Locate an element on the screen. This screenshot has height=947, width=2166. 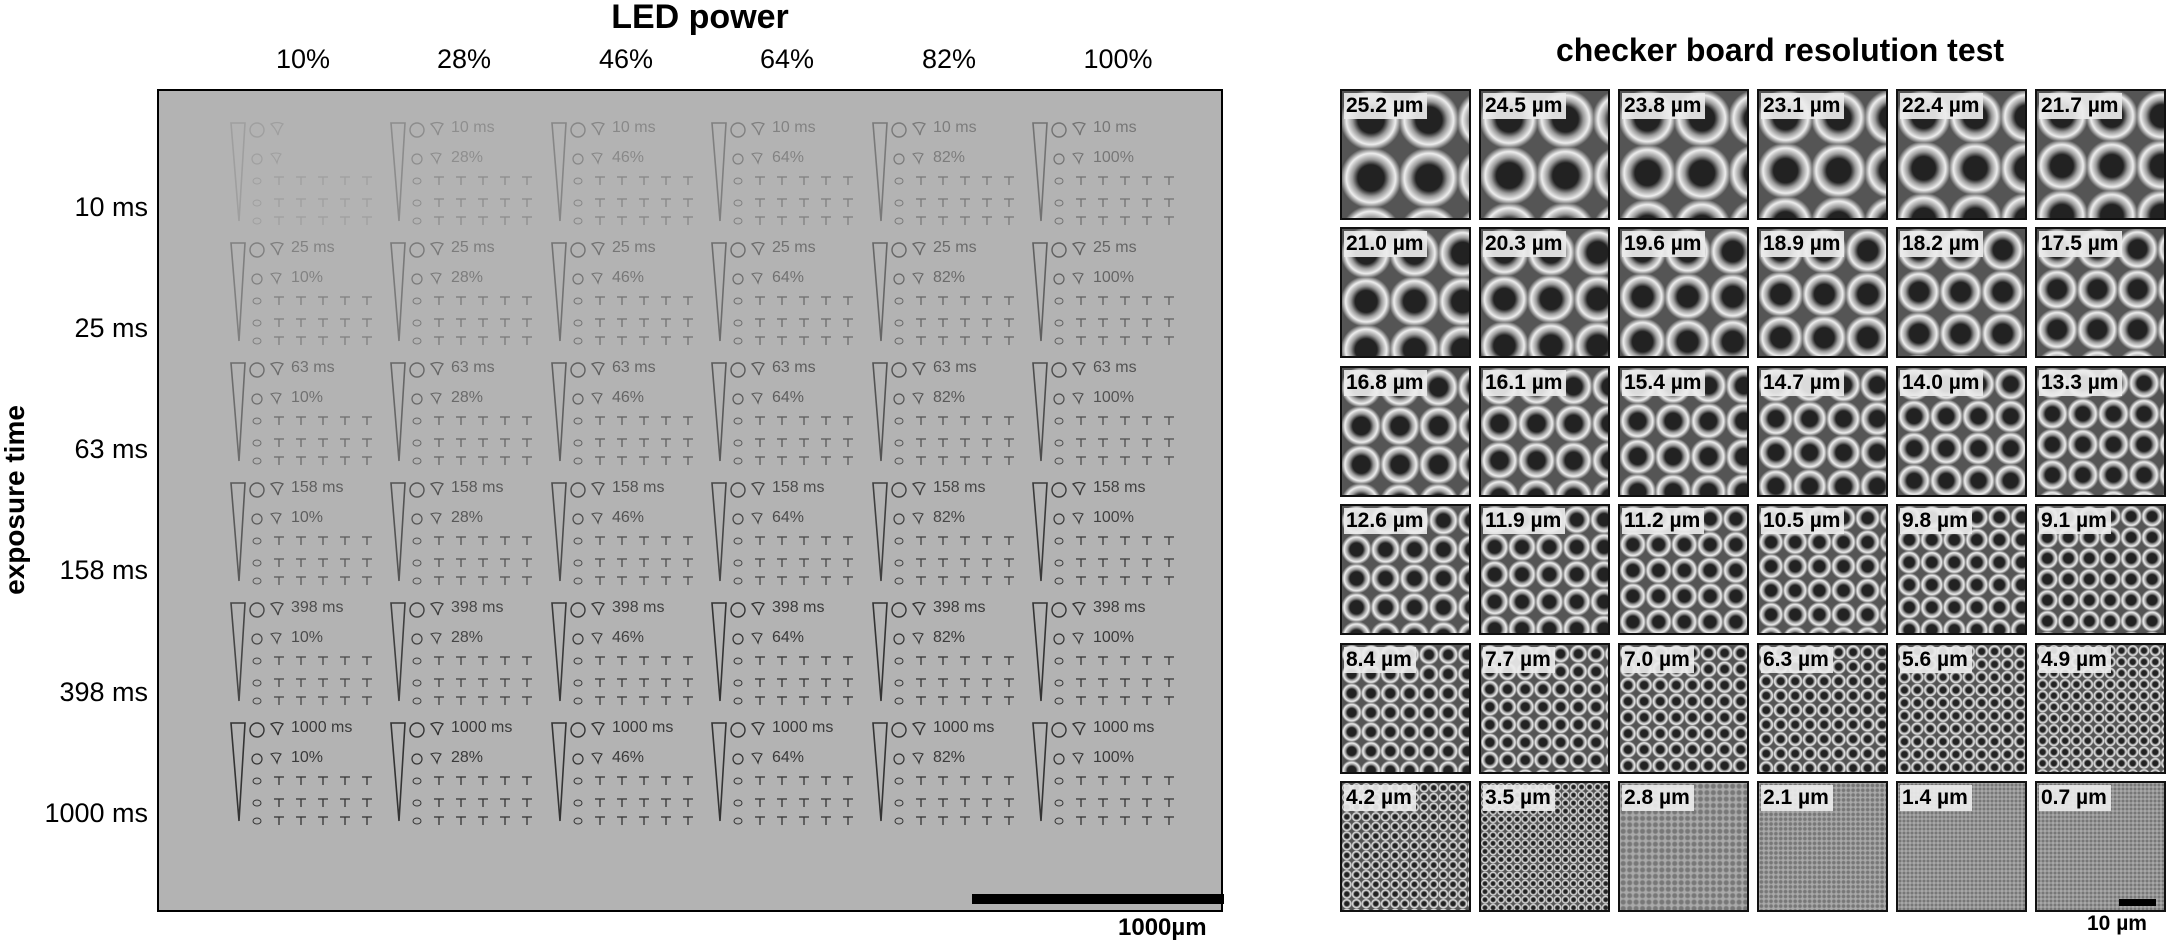
checkerboard-tile: 22.4 µm is located at coordinates (1961, 154).